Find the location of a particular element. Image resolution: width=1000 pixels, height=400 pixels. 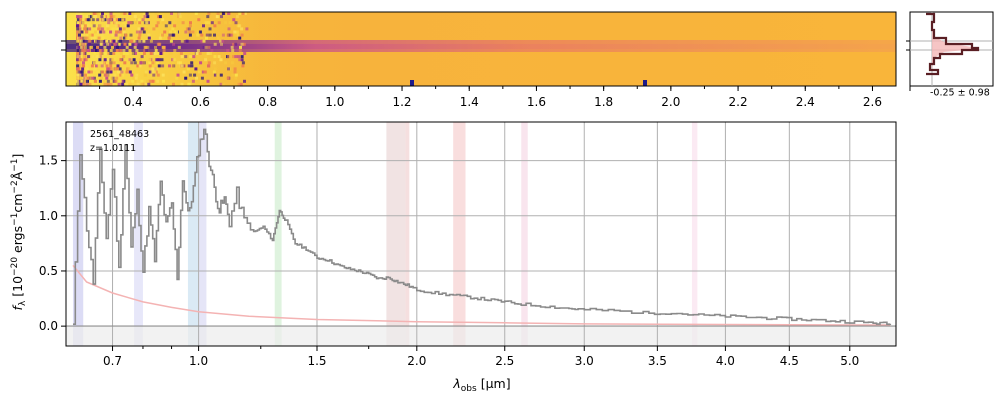

x-tick-label: 2.0 is located at coordinates (416, 361).